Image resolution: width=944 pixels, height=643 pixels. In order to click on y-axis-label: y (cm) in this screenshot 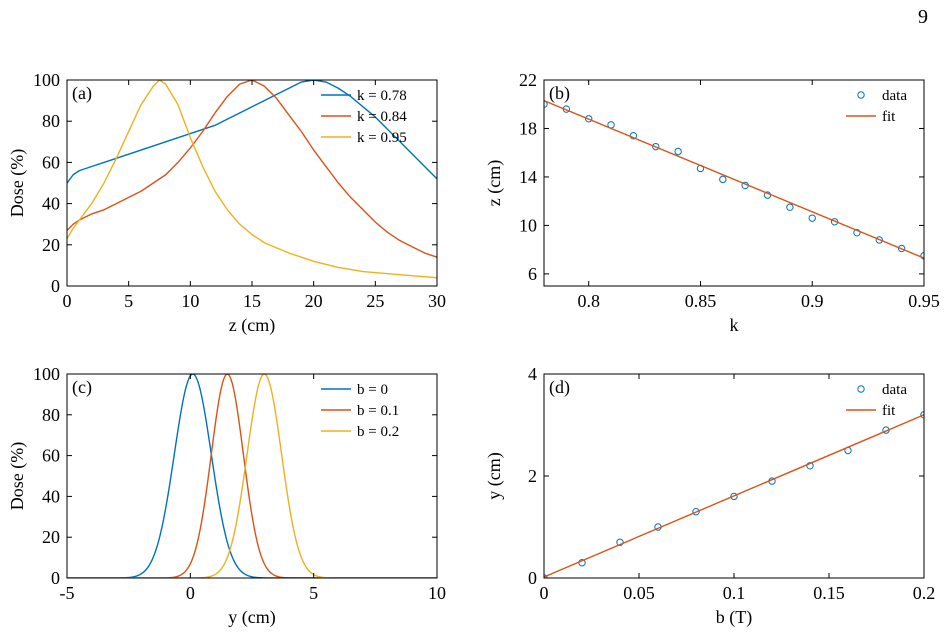, I will do `click(494, 475)`.